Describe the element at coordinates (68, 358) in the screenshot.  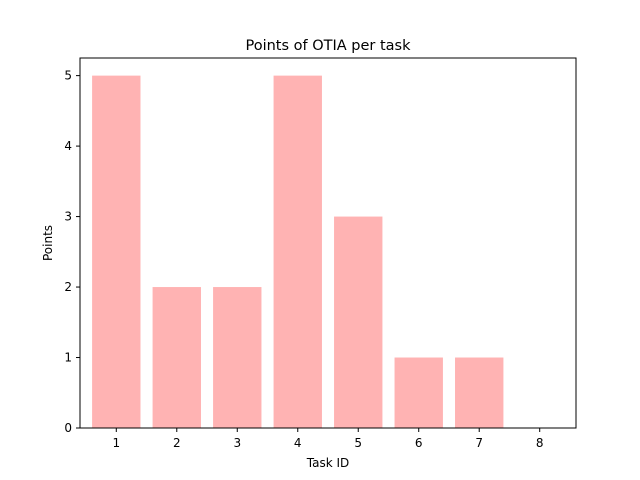
I see `y-tick-label: 1` at that location.